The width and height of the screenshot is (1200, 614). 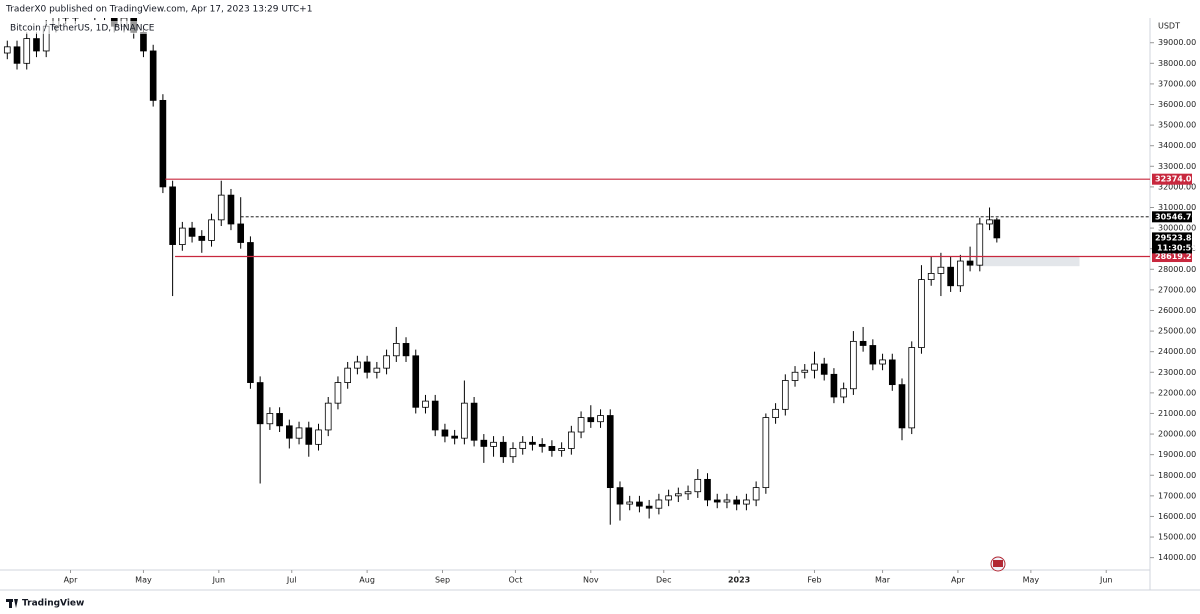 What do you see at coordinates (1177, 351) in the screenshot?
I see `y-tick-label: 24000.00` at bounding box center [1177, 351].